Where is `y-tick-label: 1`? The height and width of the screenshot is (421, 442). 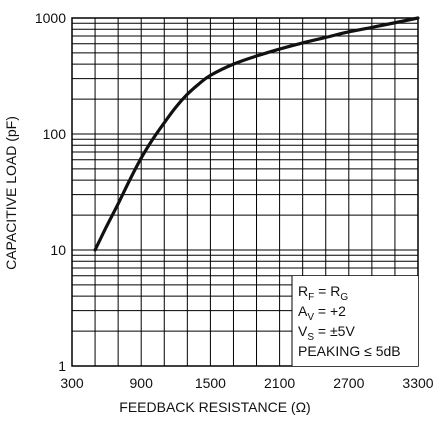 y-tick-label: 1 is located at coordinates (62, 366).